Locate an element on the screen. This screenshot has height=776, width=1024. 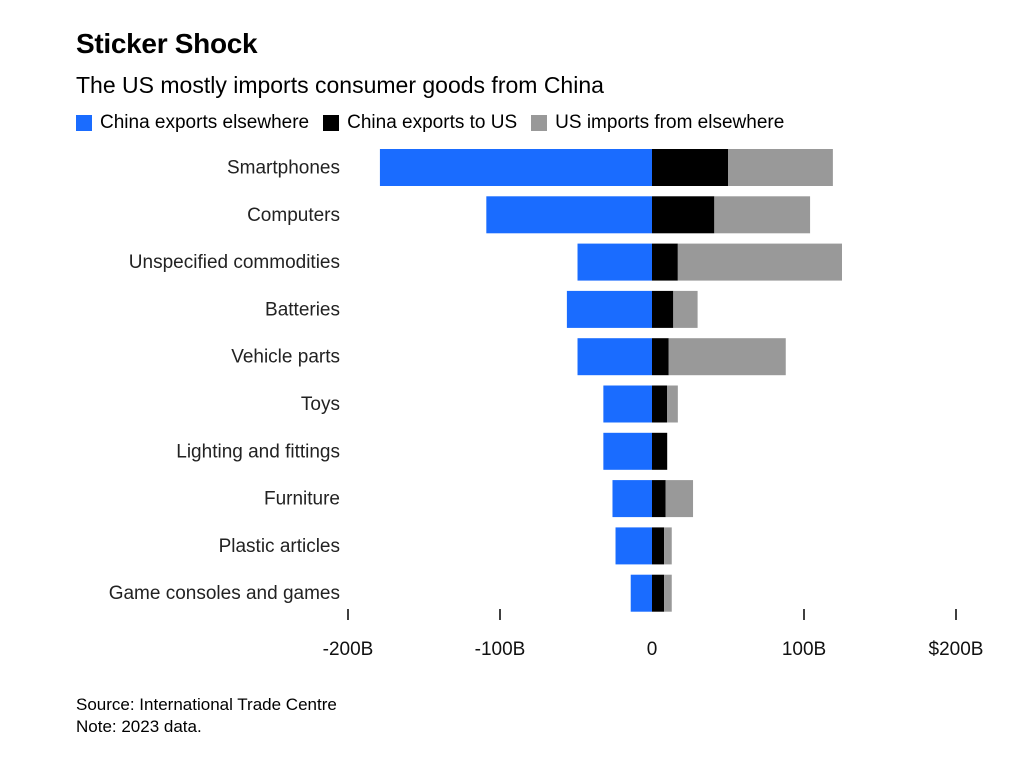
legend-item-china-elsewhere: China exports elsewhere is located at coordinates (192, 123).